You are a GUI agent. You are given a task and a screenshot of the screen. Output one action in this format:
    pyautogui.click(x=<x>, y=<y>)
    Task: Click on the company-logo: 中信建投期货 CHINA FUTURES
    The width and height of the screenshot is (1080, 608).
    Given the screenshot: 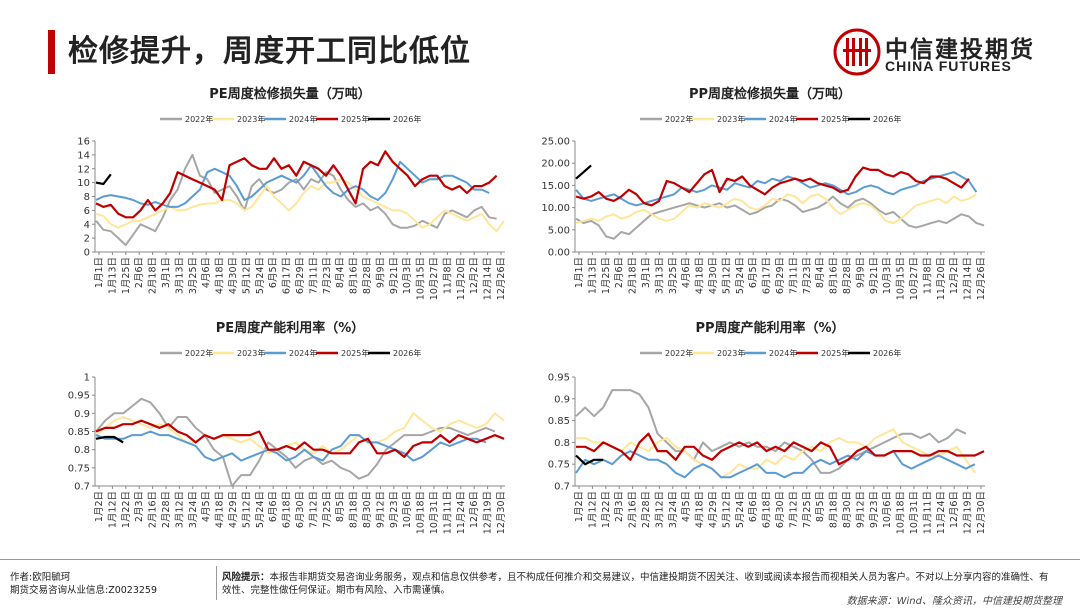 What is the action you would take?
    pyautogui.click(x=933, y=53)
    